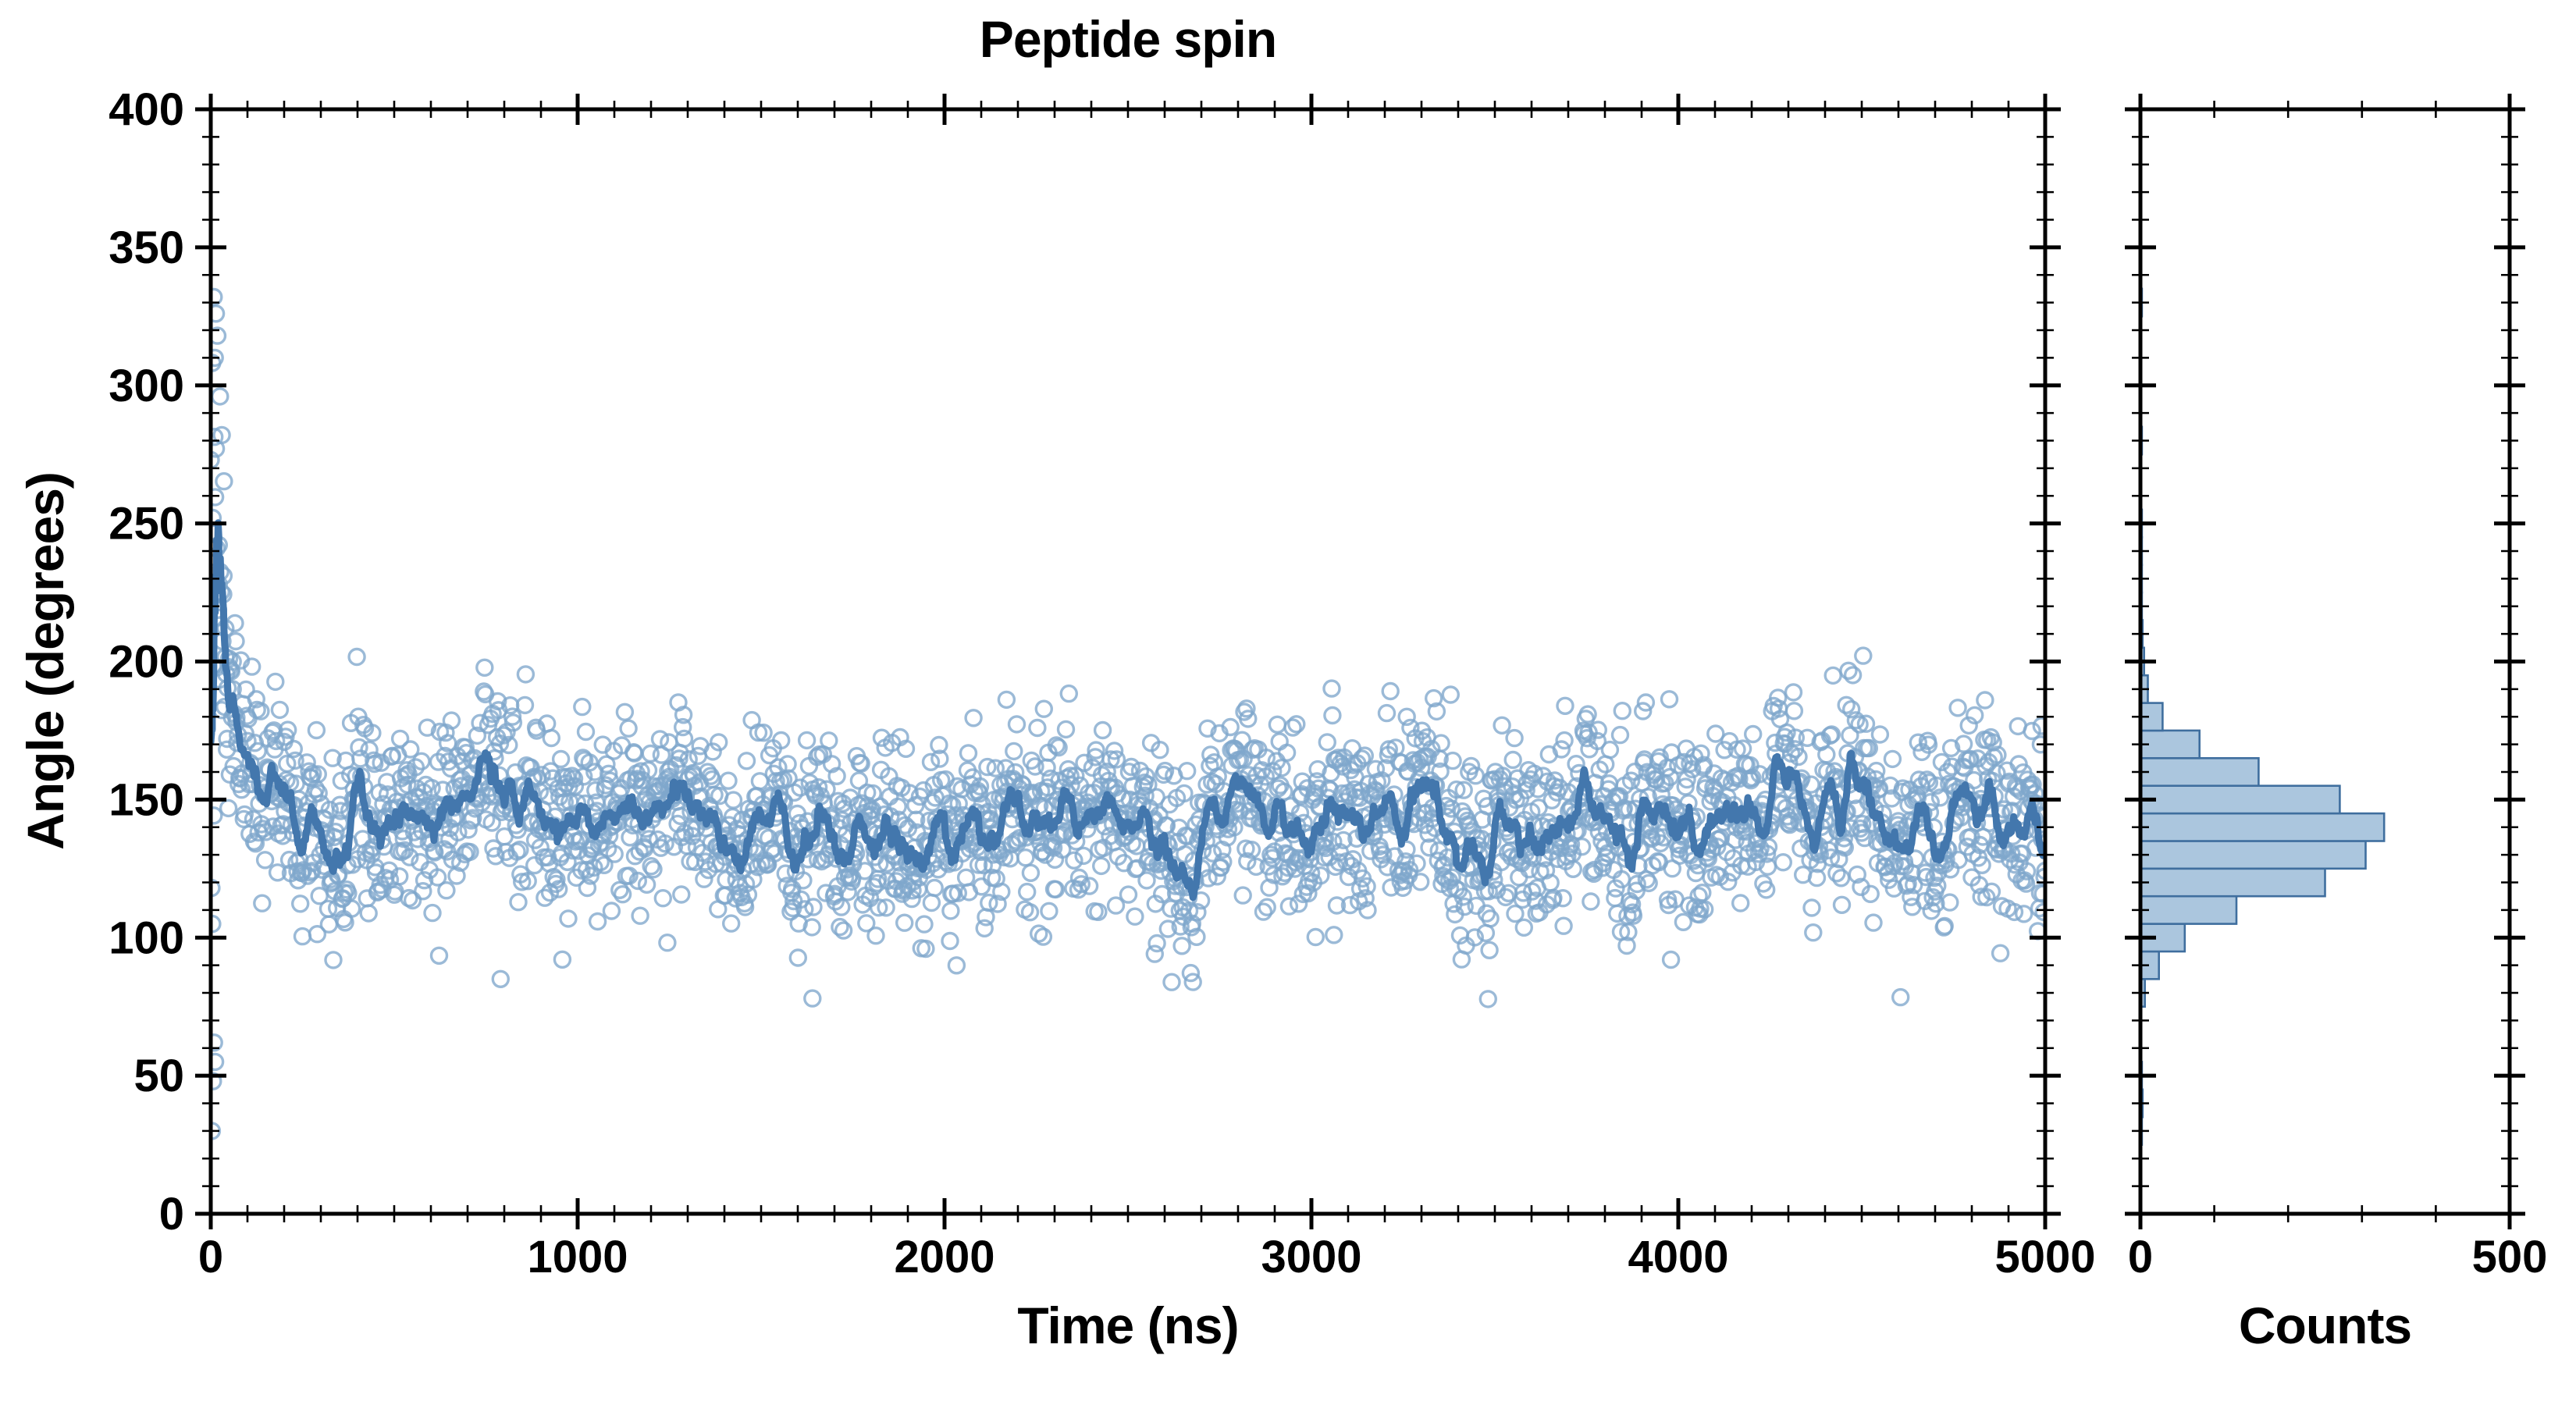 The image size is (2576, 1405). I want to click on tick-label: 300, so click(146, 386).